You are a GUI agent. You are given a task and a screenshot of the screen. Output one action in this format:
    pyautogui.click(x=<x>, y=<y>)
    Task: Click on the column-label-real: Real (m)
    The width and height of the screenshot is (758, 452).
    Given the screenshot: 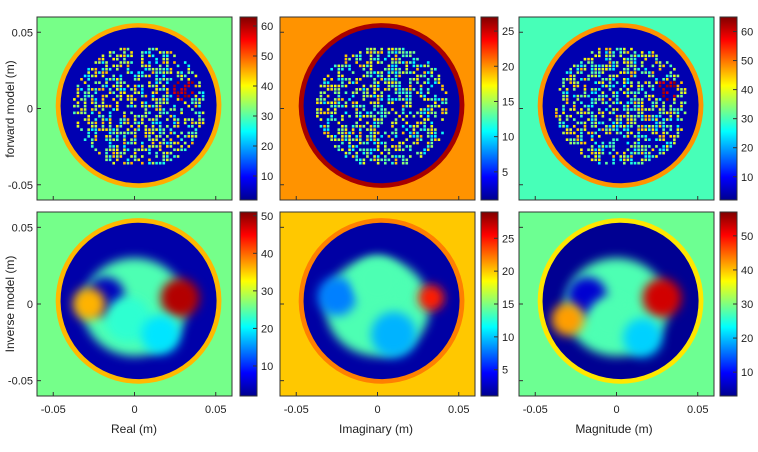 What is the action you would take?
    pyautogui.click(x=134, y=429)
    